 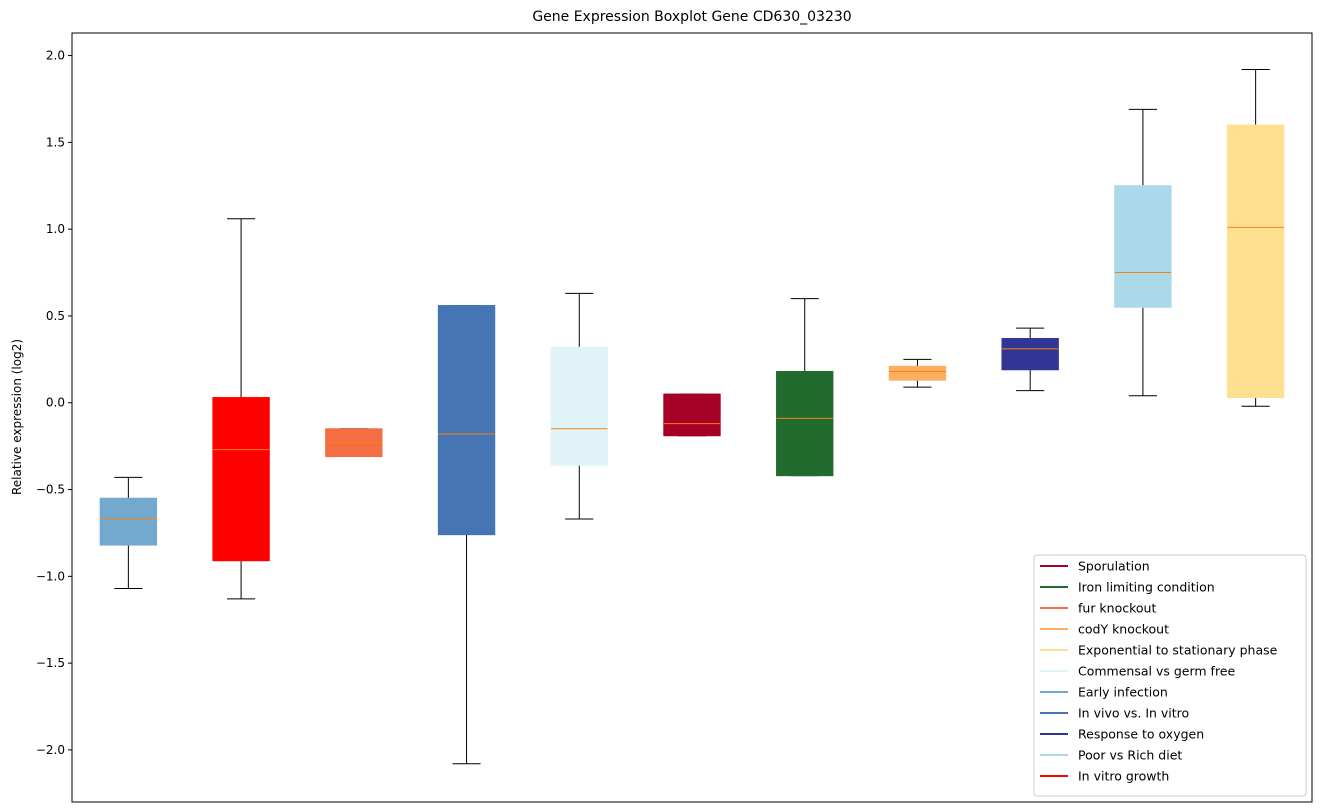 I want to click on chart-title: Gene Expression Boxplot Gene CD630_03230, so click(x=691, y=17).